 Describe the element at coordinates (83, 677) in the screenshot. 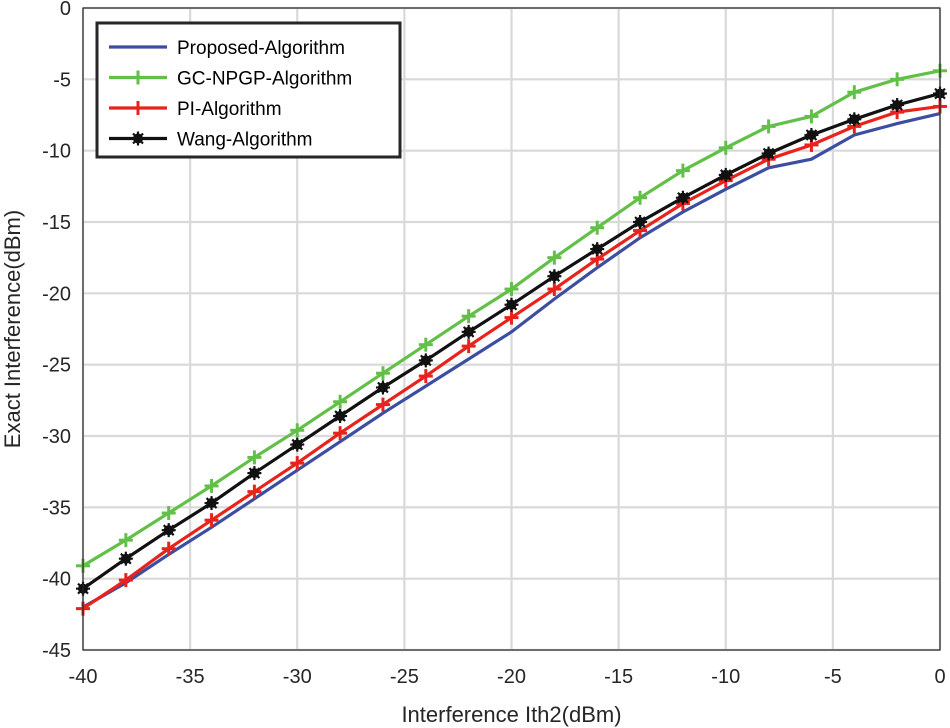

I see `x-tick-label: -40` at that location.